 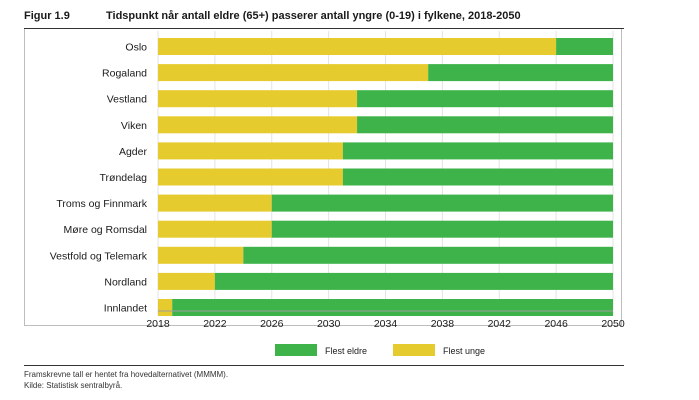 I want to click on category-label-agder: Agder, so click(x=133, y=152).